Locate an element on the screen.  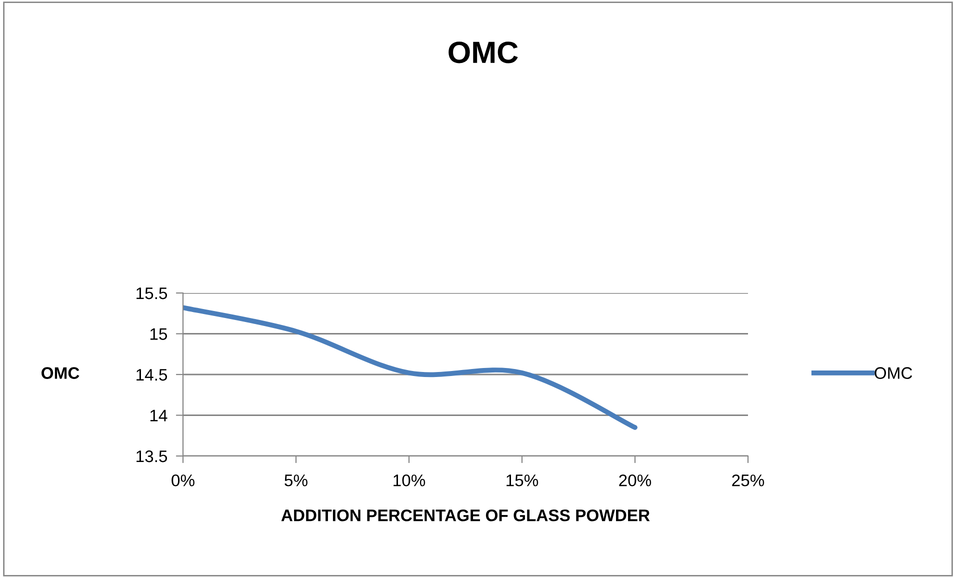
y-tick-label: 14.5 is located at coordinates (152, 375).